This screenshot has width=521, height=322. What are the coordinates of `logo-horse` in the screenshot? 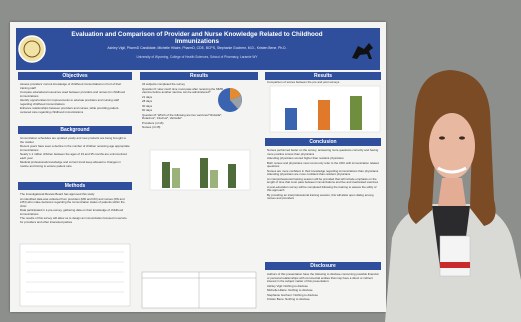 It's located at (362, 51).